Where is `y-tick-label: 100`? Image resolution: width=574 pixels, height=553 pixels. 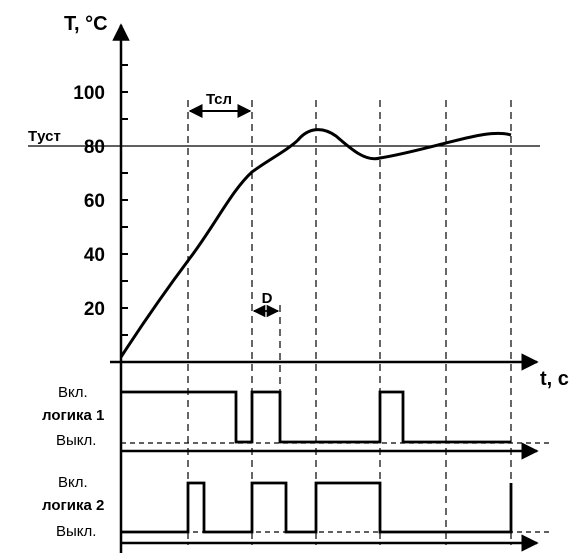
y-tick-label: 100 is located at coordinates (89, 93).